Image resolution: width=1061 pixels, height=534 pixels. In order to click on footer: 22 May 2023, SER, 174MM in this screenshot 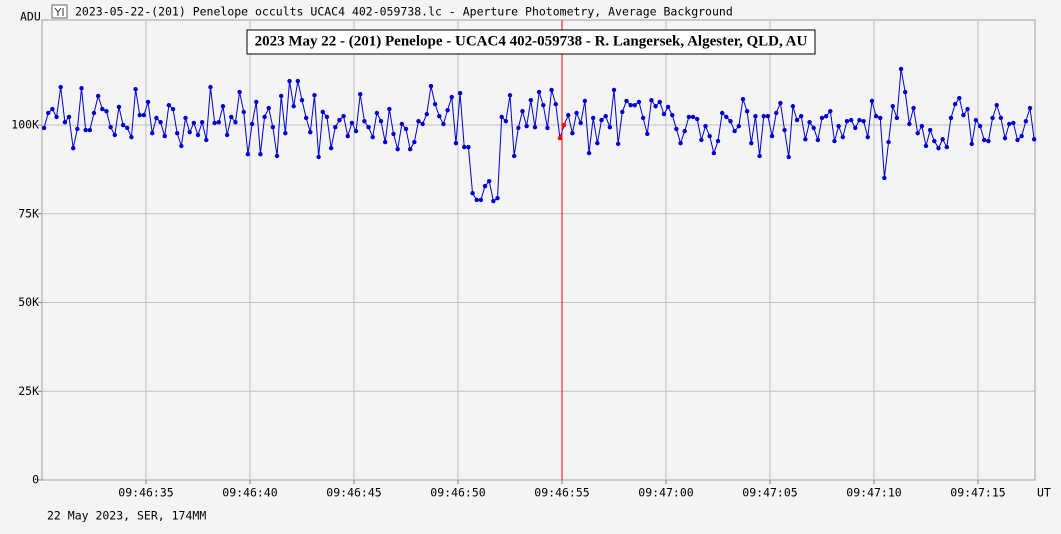, I will do `click(126, 516)`.